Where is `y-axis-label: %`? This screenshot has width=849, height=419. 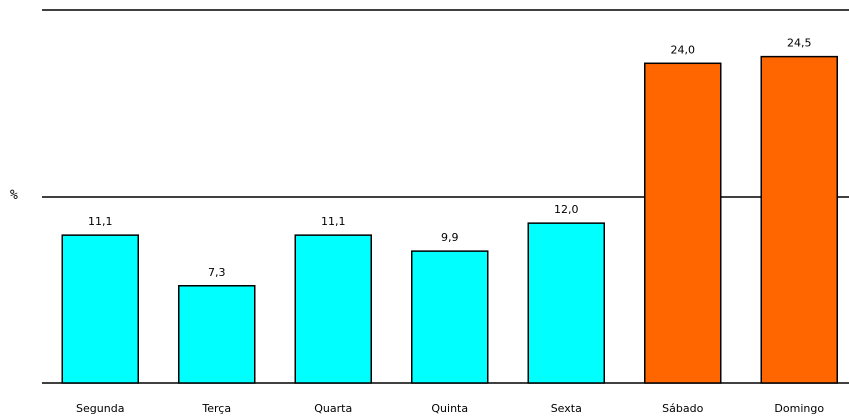
y-axis-label: % is located at coordinates (14, 195).